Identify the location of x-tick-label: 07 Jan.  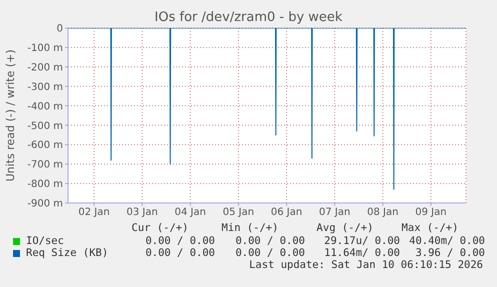
(334, 212).